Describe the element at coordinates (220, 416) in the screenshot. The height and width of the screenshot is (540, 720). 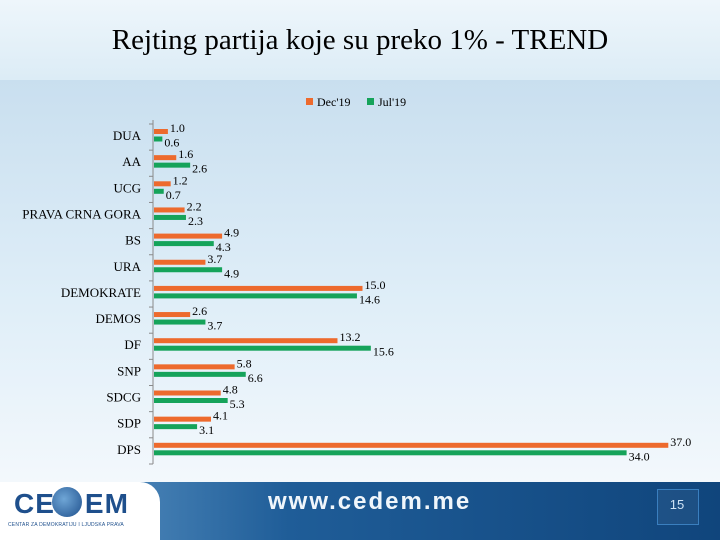
I see `data-label-dec19: 4.1` at that location.